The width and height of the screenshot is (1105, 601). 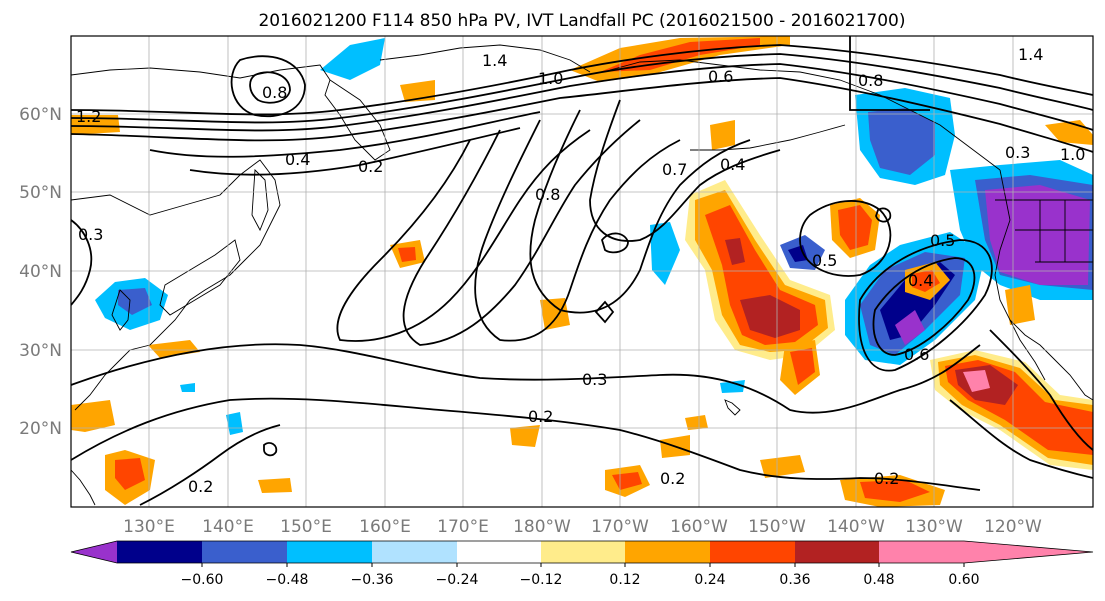 I want to click on shade-negative-japan-core, so click(x=135, y=301).